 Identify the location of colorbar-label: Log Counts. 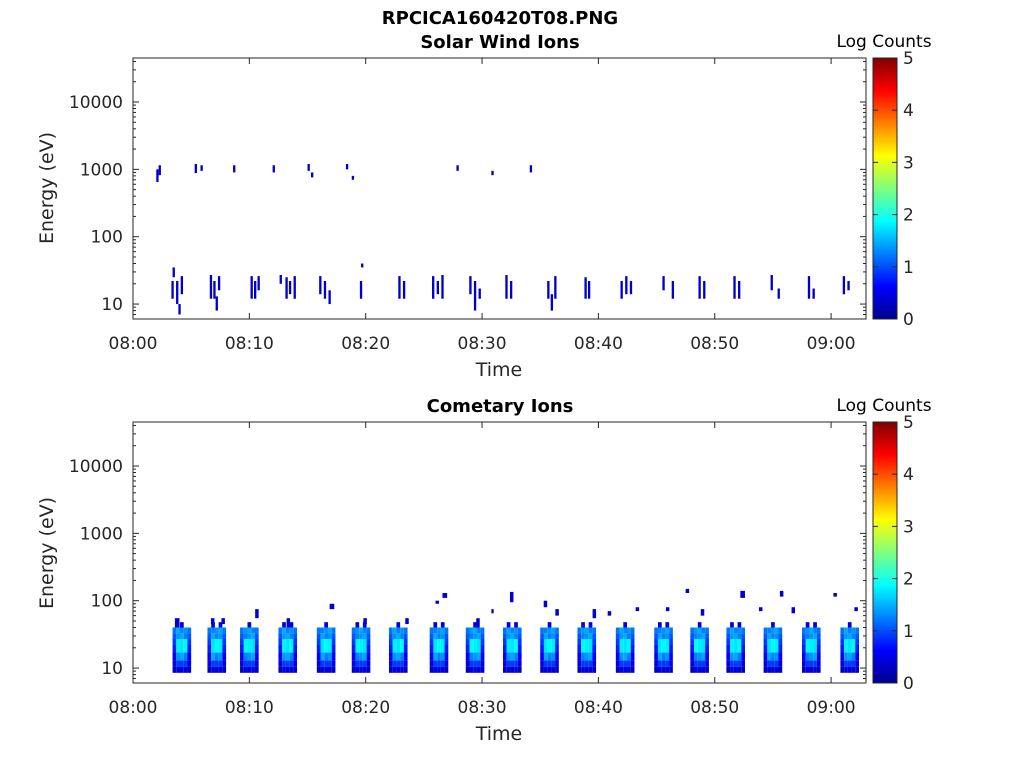
(883, 42).